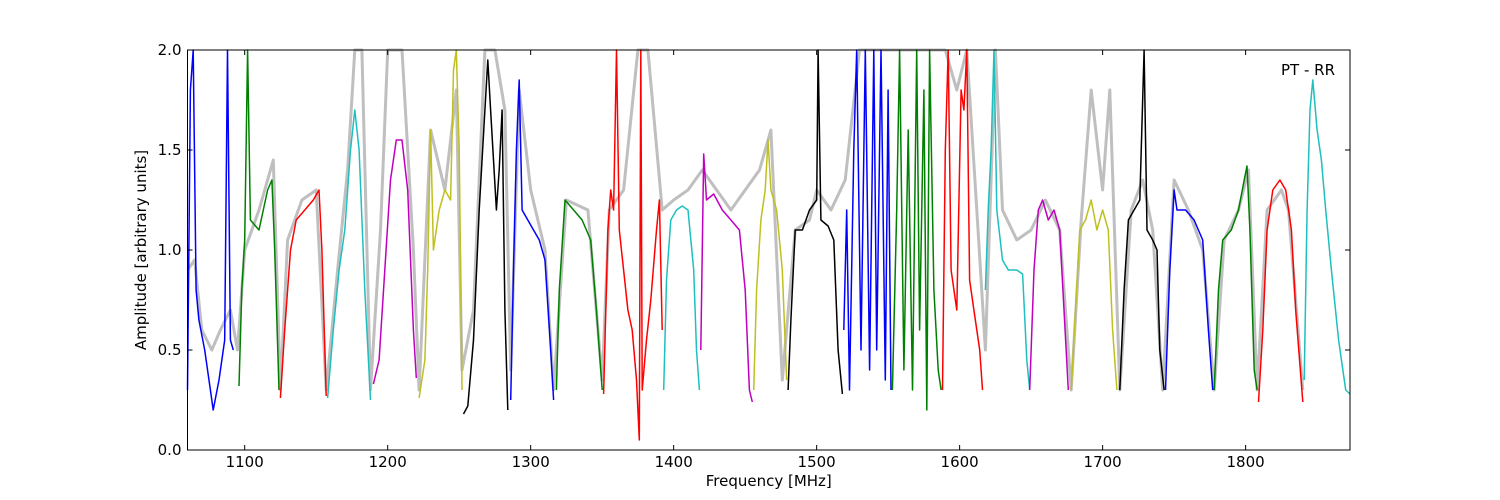  What do you see at coordinates (170, 350) in the screenshot?
I see `y-tick-label: 0.5` at bounding box center [170, 350].